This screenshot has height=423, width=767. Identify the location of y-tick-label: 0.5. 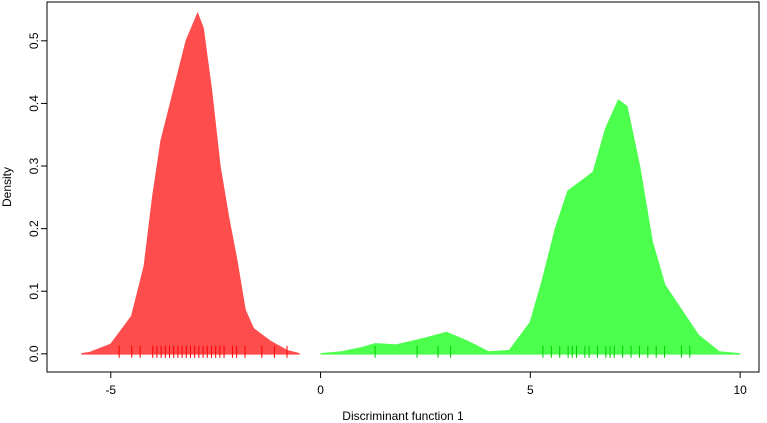
(34, 40).